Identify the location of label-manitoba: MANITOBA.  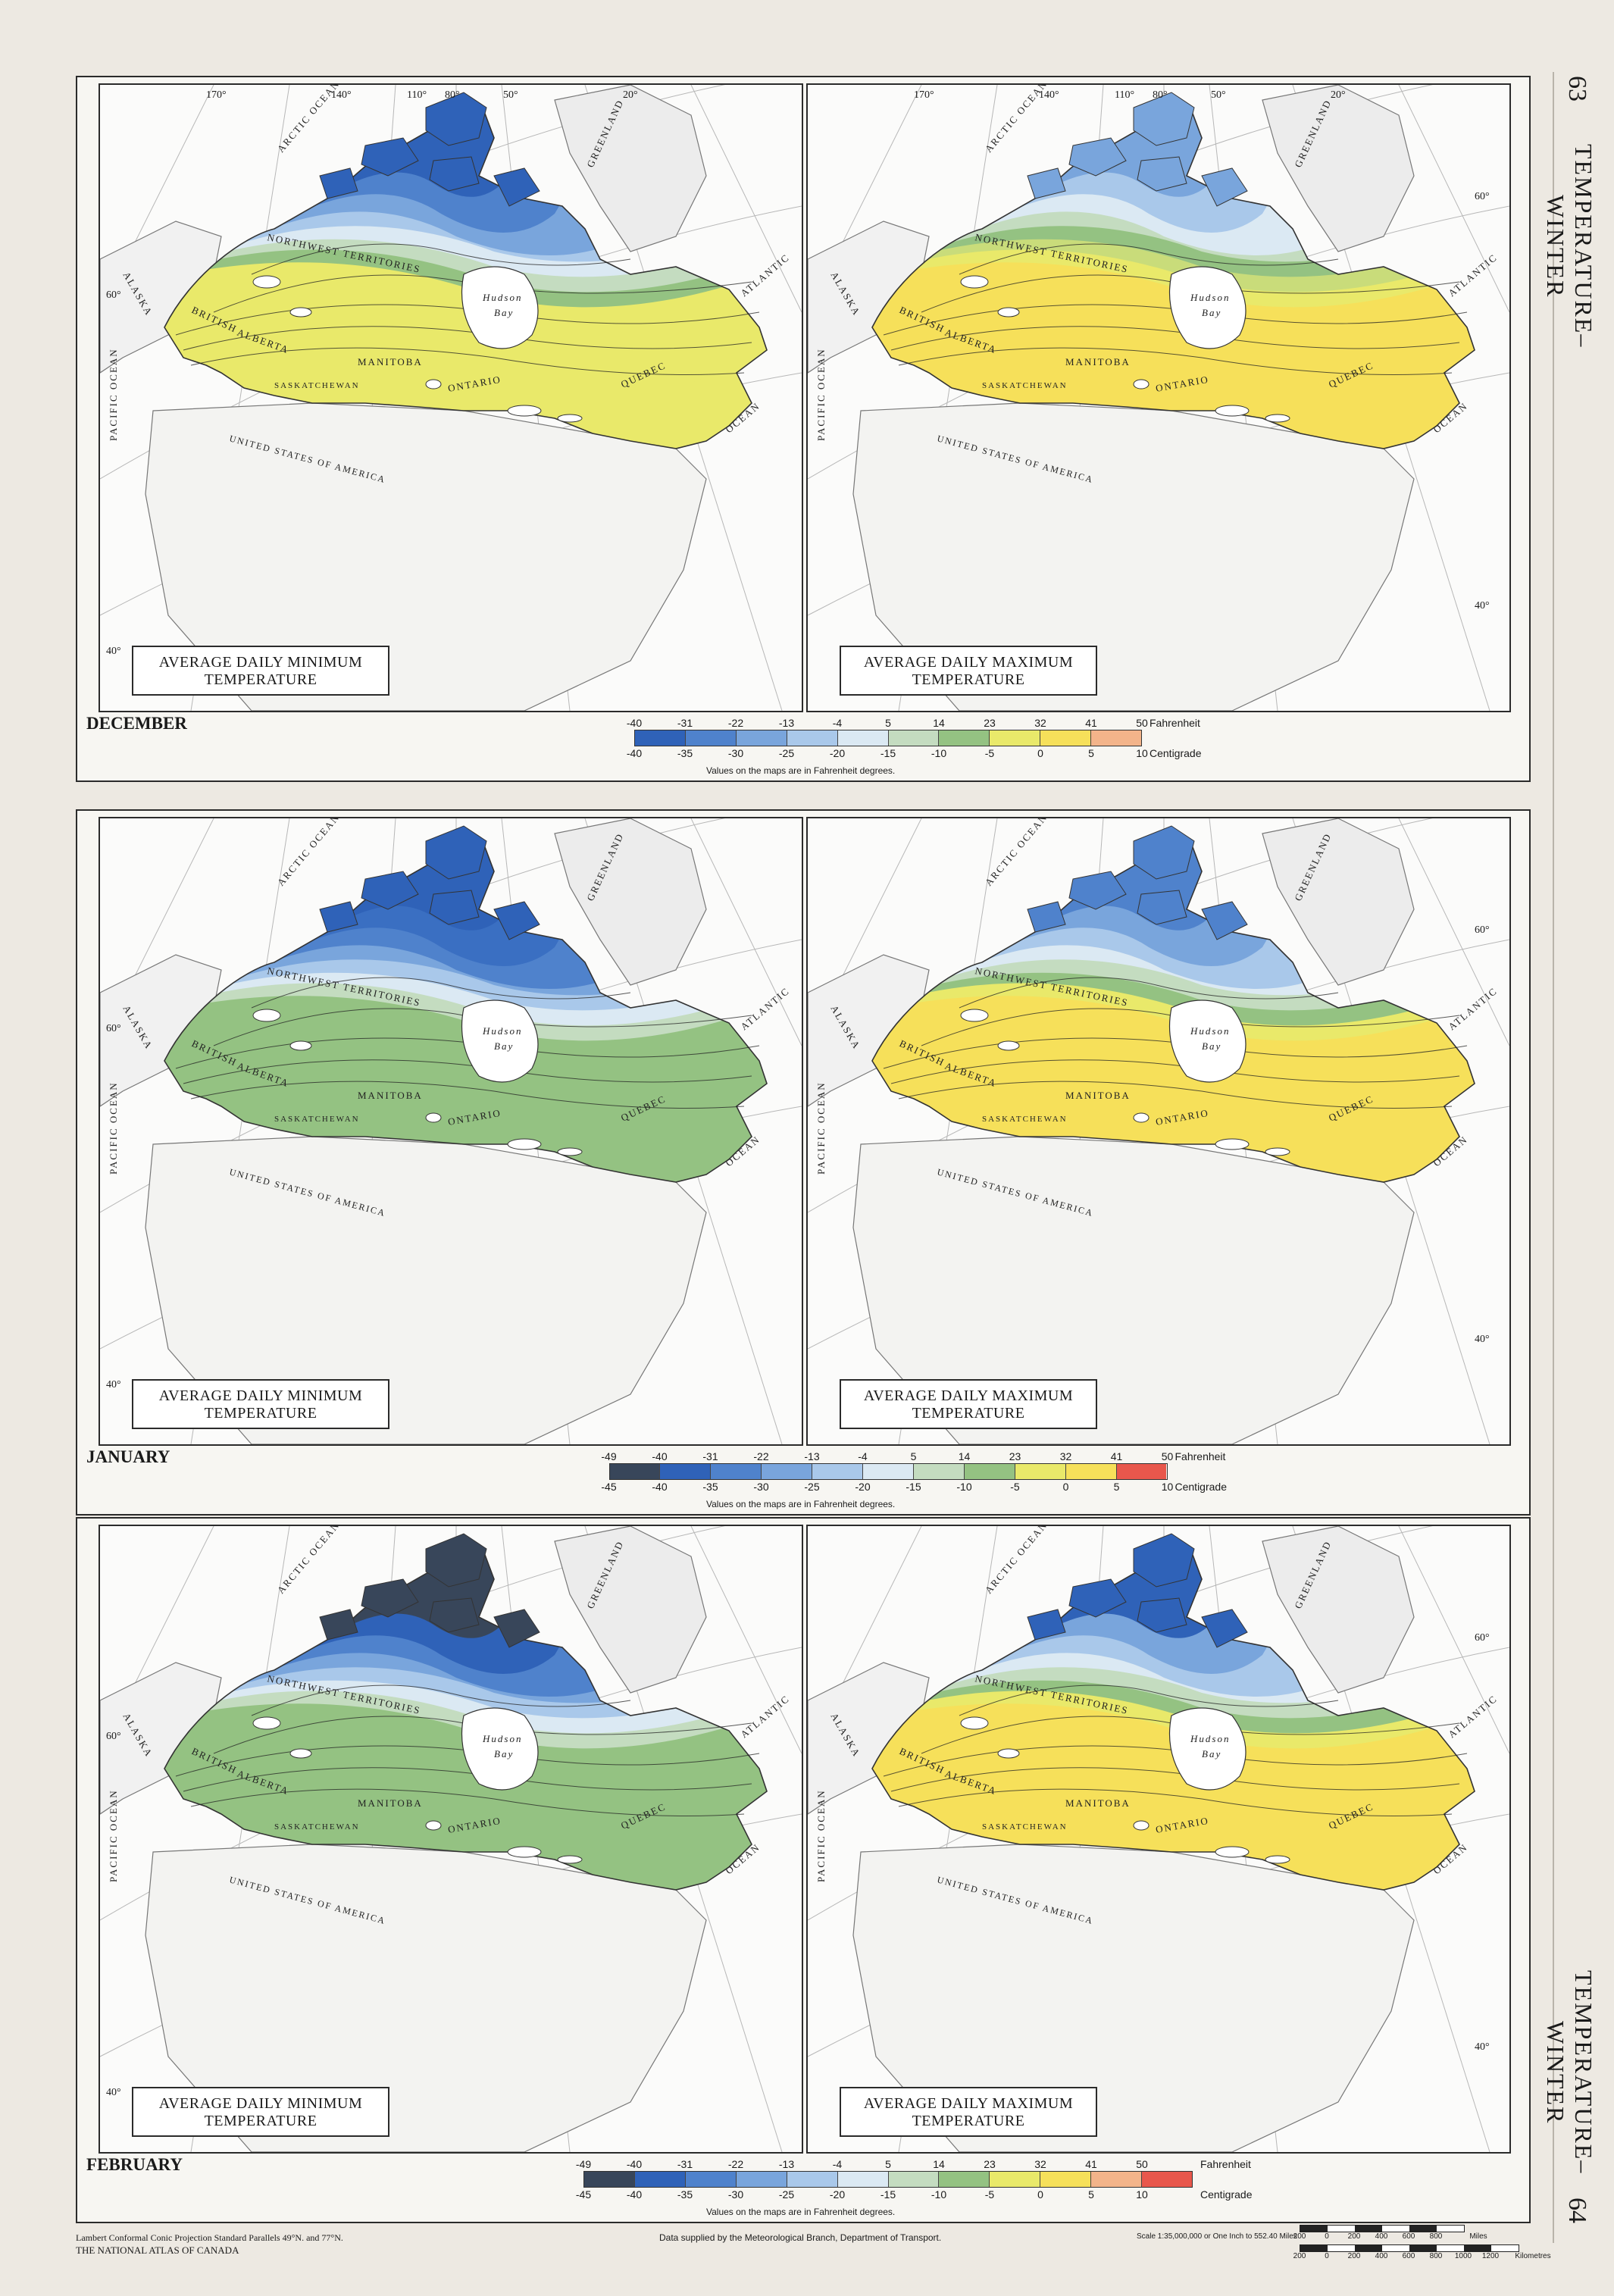
(390, 1096).